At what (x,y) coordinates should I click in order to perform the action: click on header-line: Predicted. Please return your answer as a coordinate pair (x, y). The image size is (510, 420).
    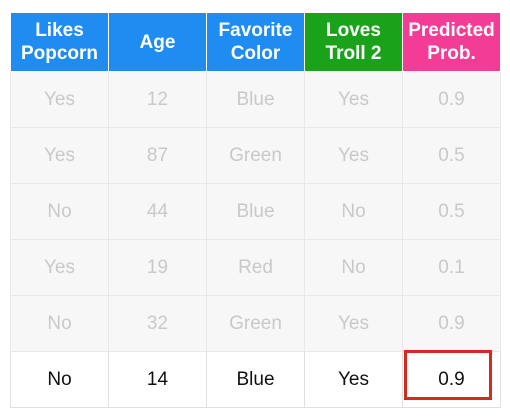
    Looking at the image, I should click on (451, 30).